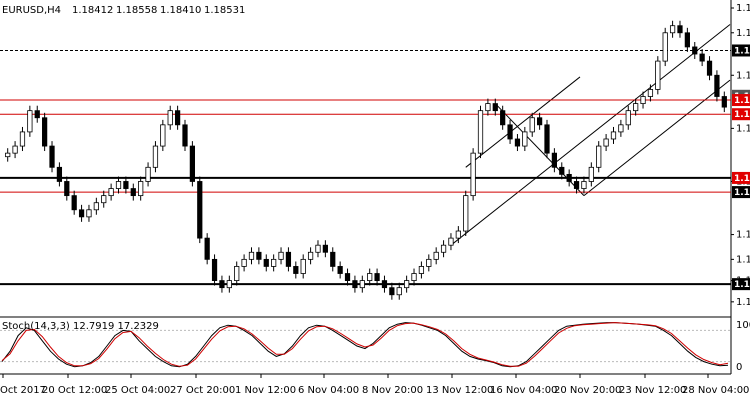  Describe the element at coordinates (202, 390) in the screenshot. I see `x-tick-label: 27 Oct 20:00` at that location.